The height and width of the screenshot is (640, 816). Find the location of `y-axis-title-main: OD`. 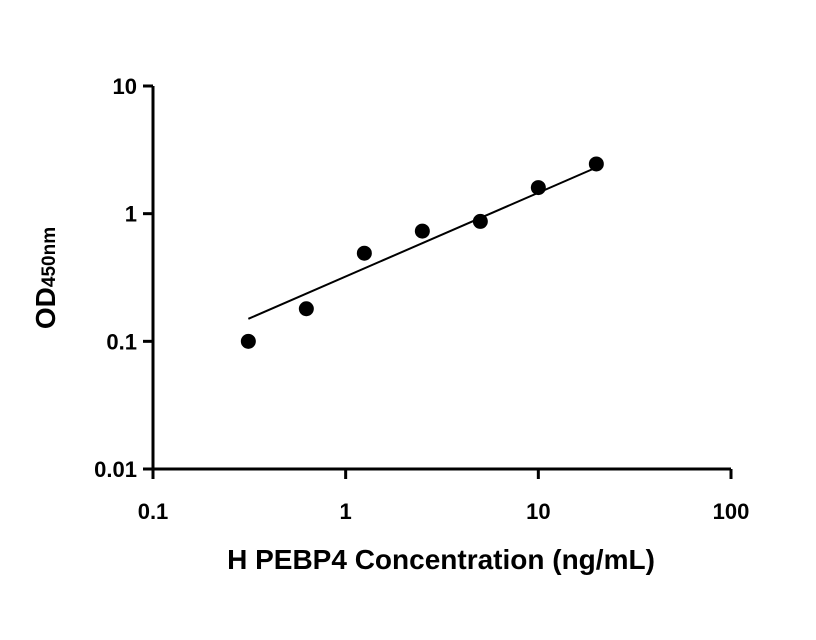

y-axis-title-main: OD is located at coordinates (45, 308).